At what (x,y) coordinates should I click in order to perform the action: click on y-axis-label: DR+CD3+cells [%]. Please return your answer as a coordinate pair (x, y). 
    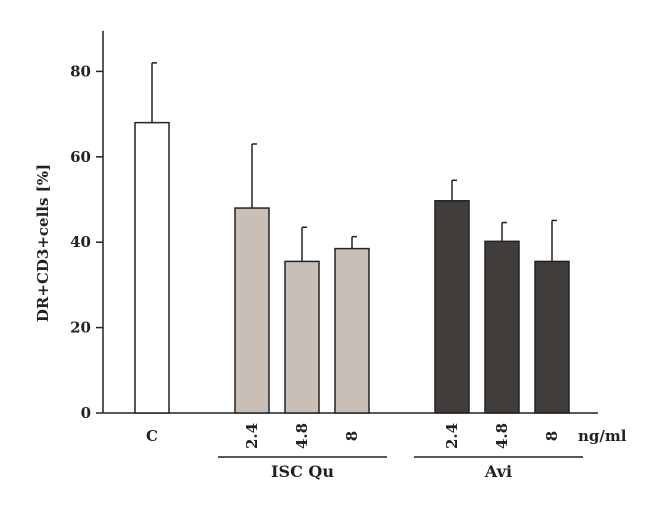
    Looking at the image, I should click on (43, 243).